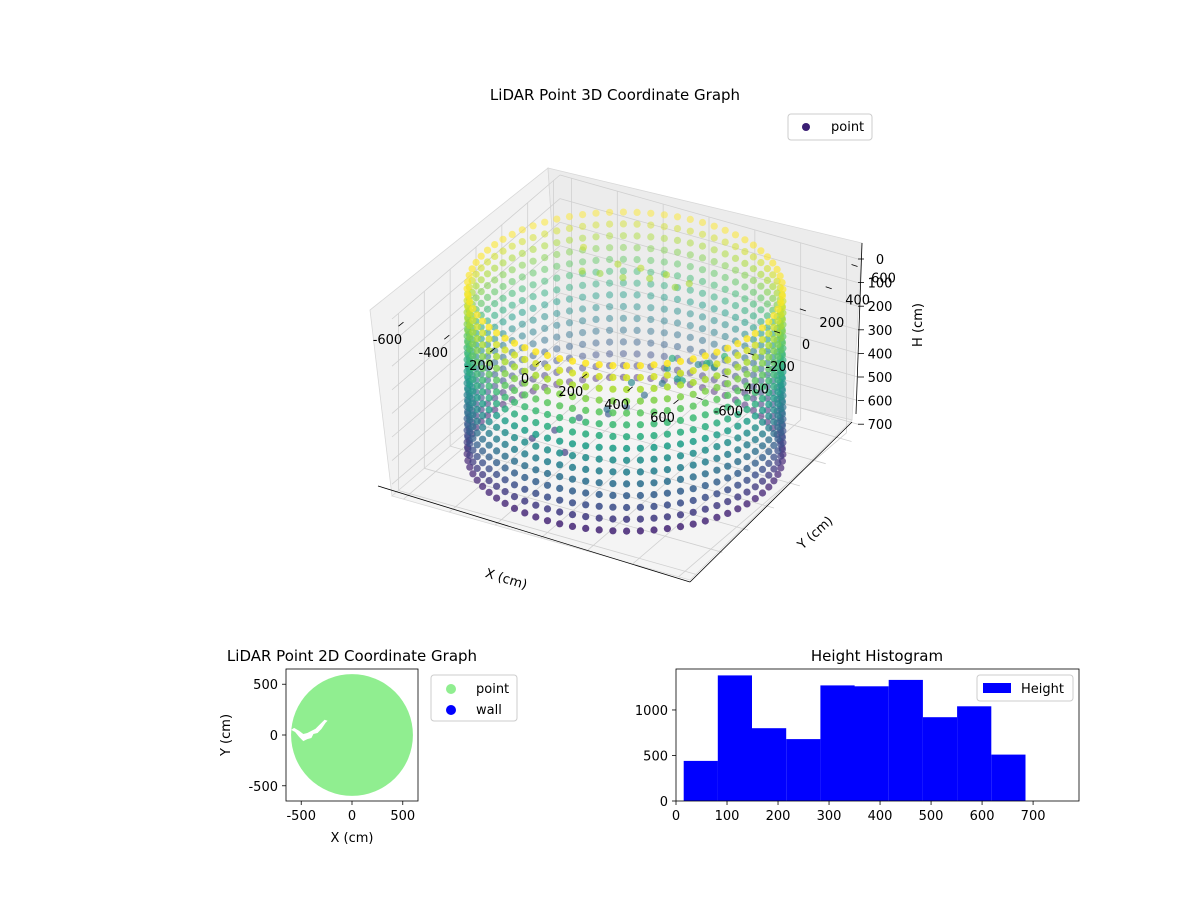 This screenshot has width=1200, height=900. What do you see at coordinates (840, 764) in the screenshot?
I see `ticks-histogram: 0 100 200 300 400 500 600 700 0 500 1000` at bounding box center [840, 764].